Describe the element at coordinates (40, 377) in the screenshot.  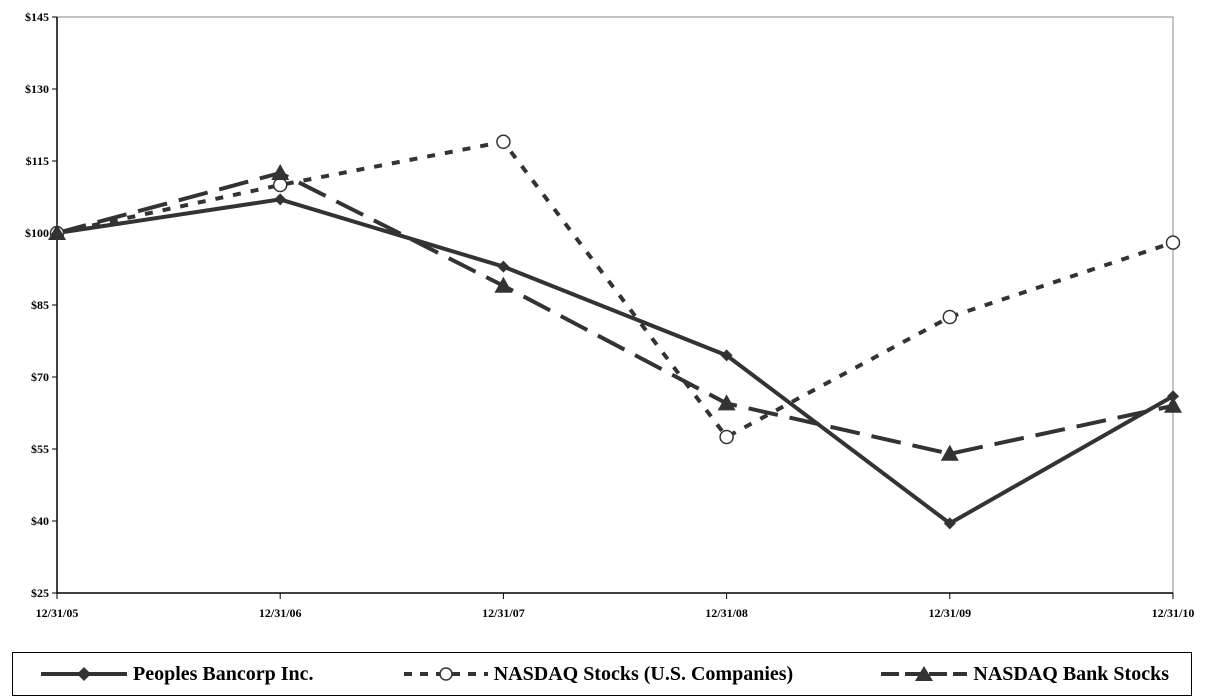
I see `y-tick-label: $70` at that location.